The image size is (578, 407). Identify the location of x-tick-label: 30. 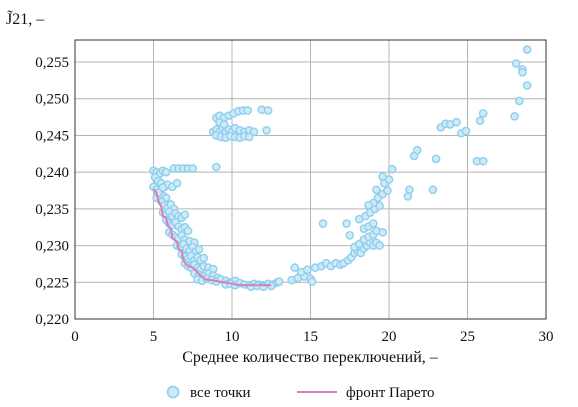
(546, 337).